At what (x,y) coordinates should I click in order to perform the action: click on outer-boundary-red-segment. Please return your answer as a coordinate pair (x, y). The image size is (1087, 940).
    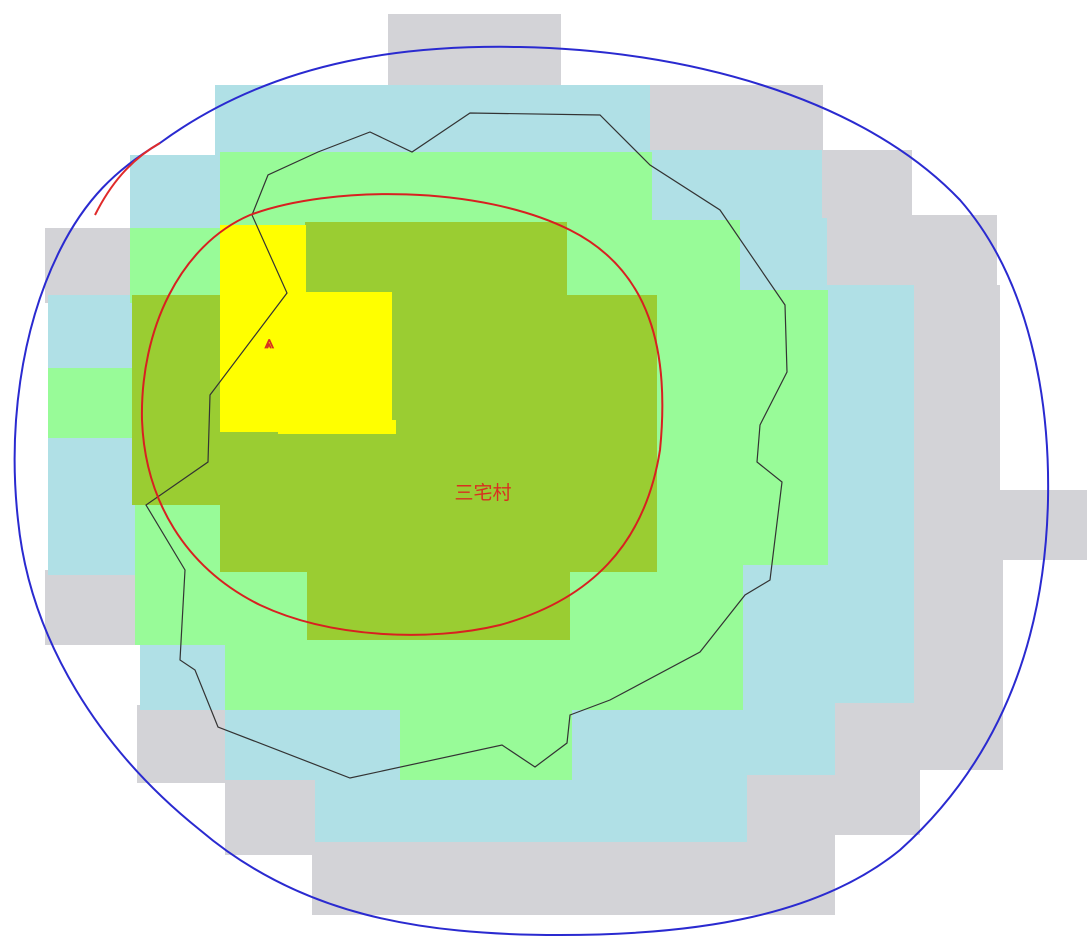
    Looking at the image, I should click on (127, 179).